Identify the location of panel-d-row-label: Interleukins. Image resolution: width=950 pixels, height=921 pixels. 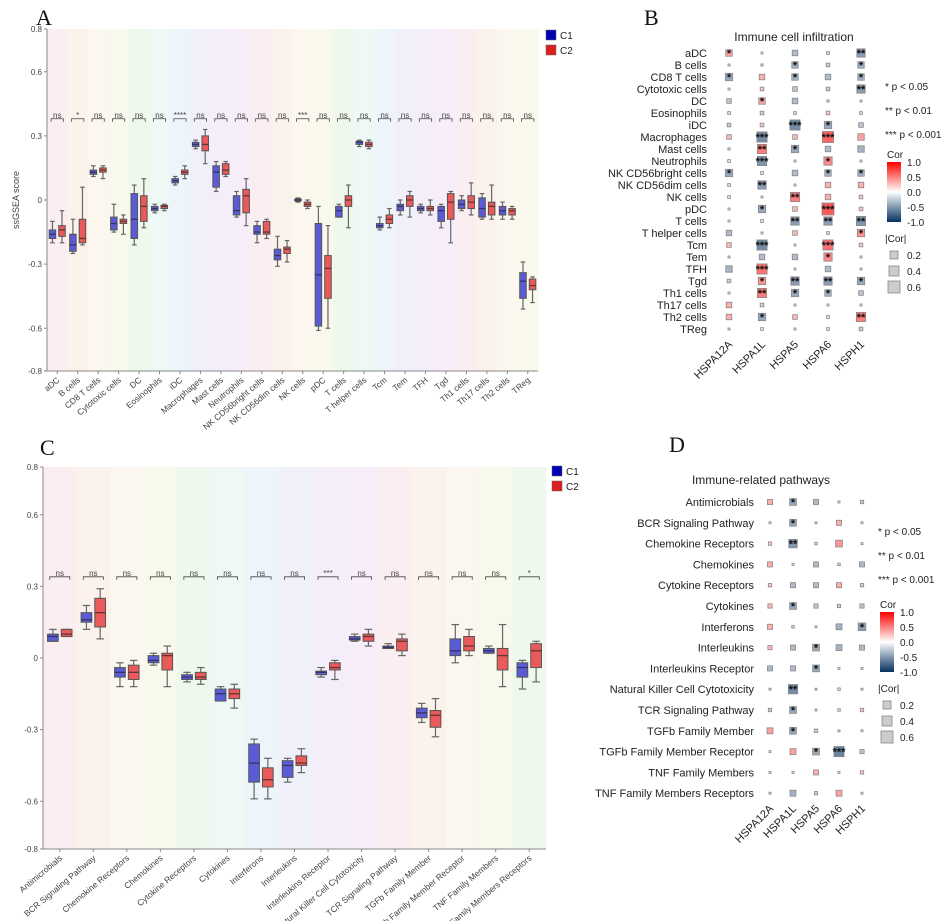
(726, 649).